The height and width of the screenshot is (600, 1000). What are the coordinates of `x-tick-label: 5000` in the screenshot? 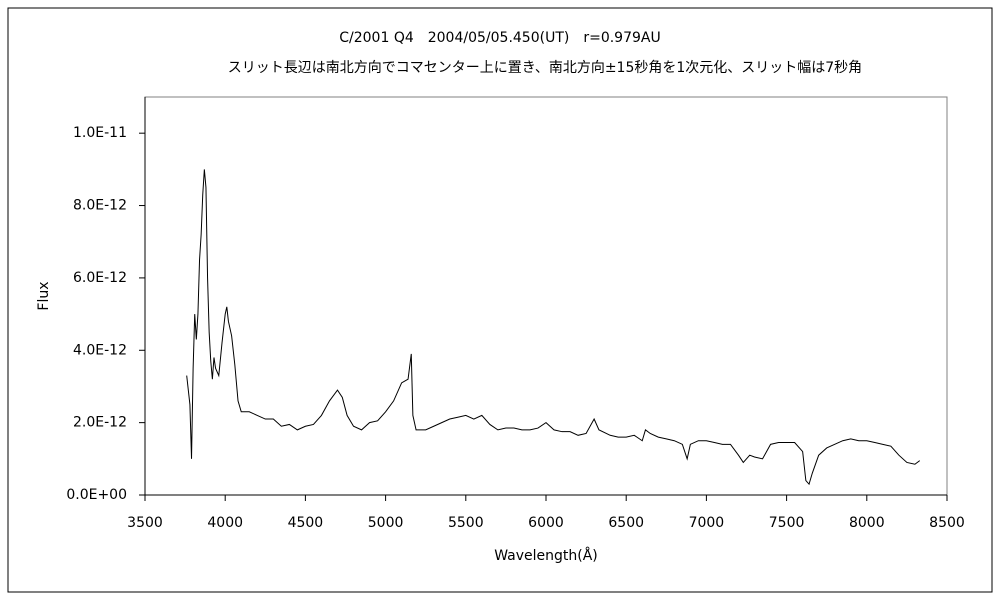 It's located at (386, 523).